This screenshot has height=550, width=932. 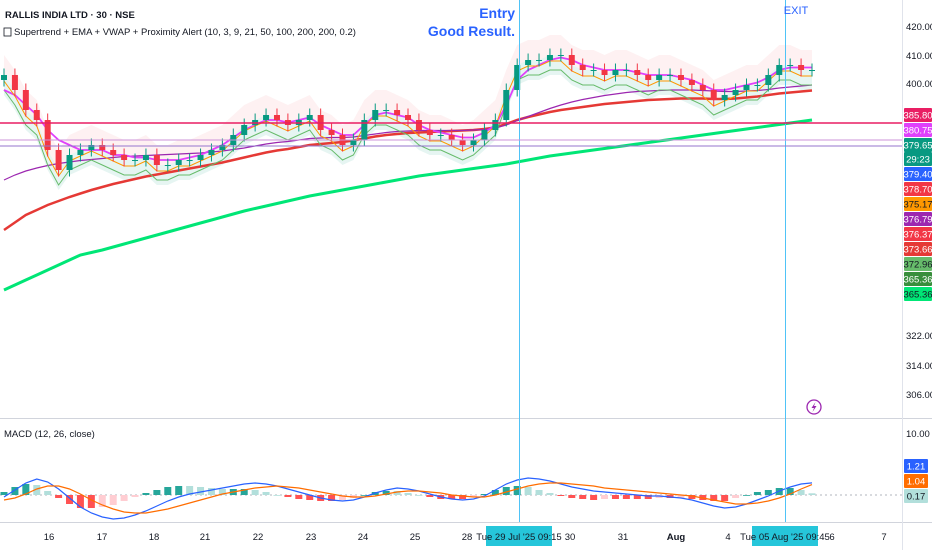 I want to click on macd-pane, so click(x=451, y=498).